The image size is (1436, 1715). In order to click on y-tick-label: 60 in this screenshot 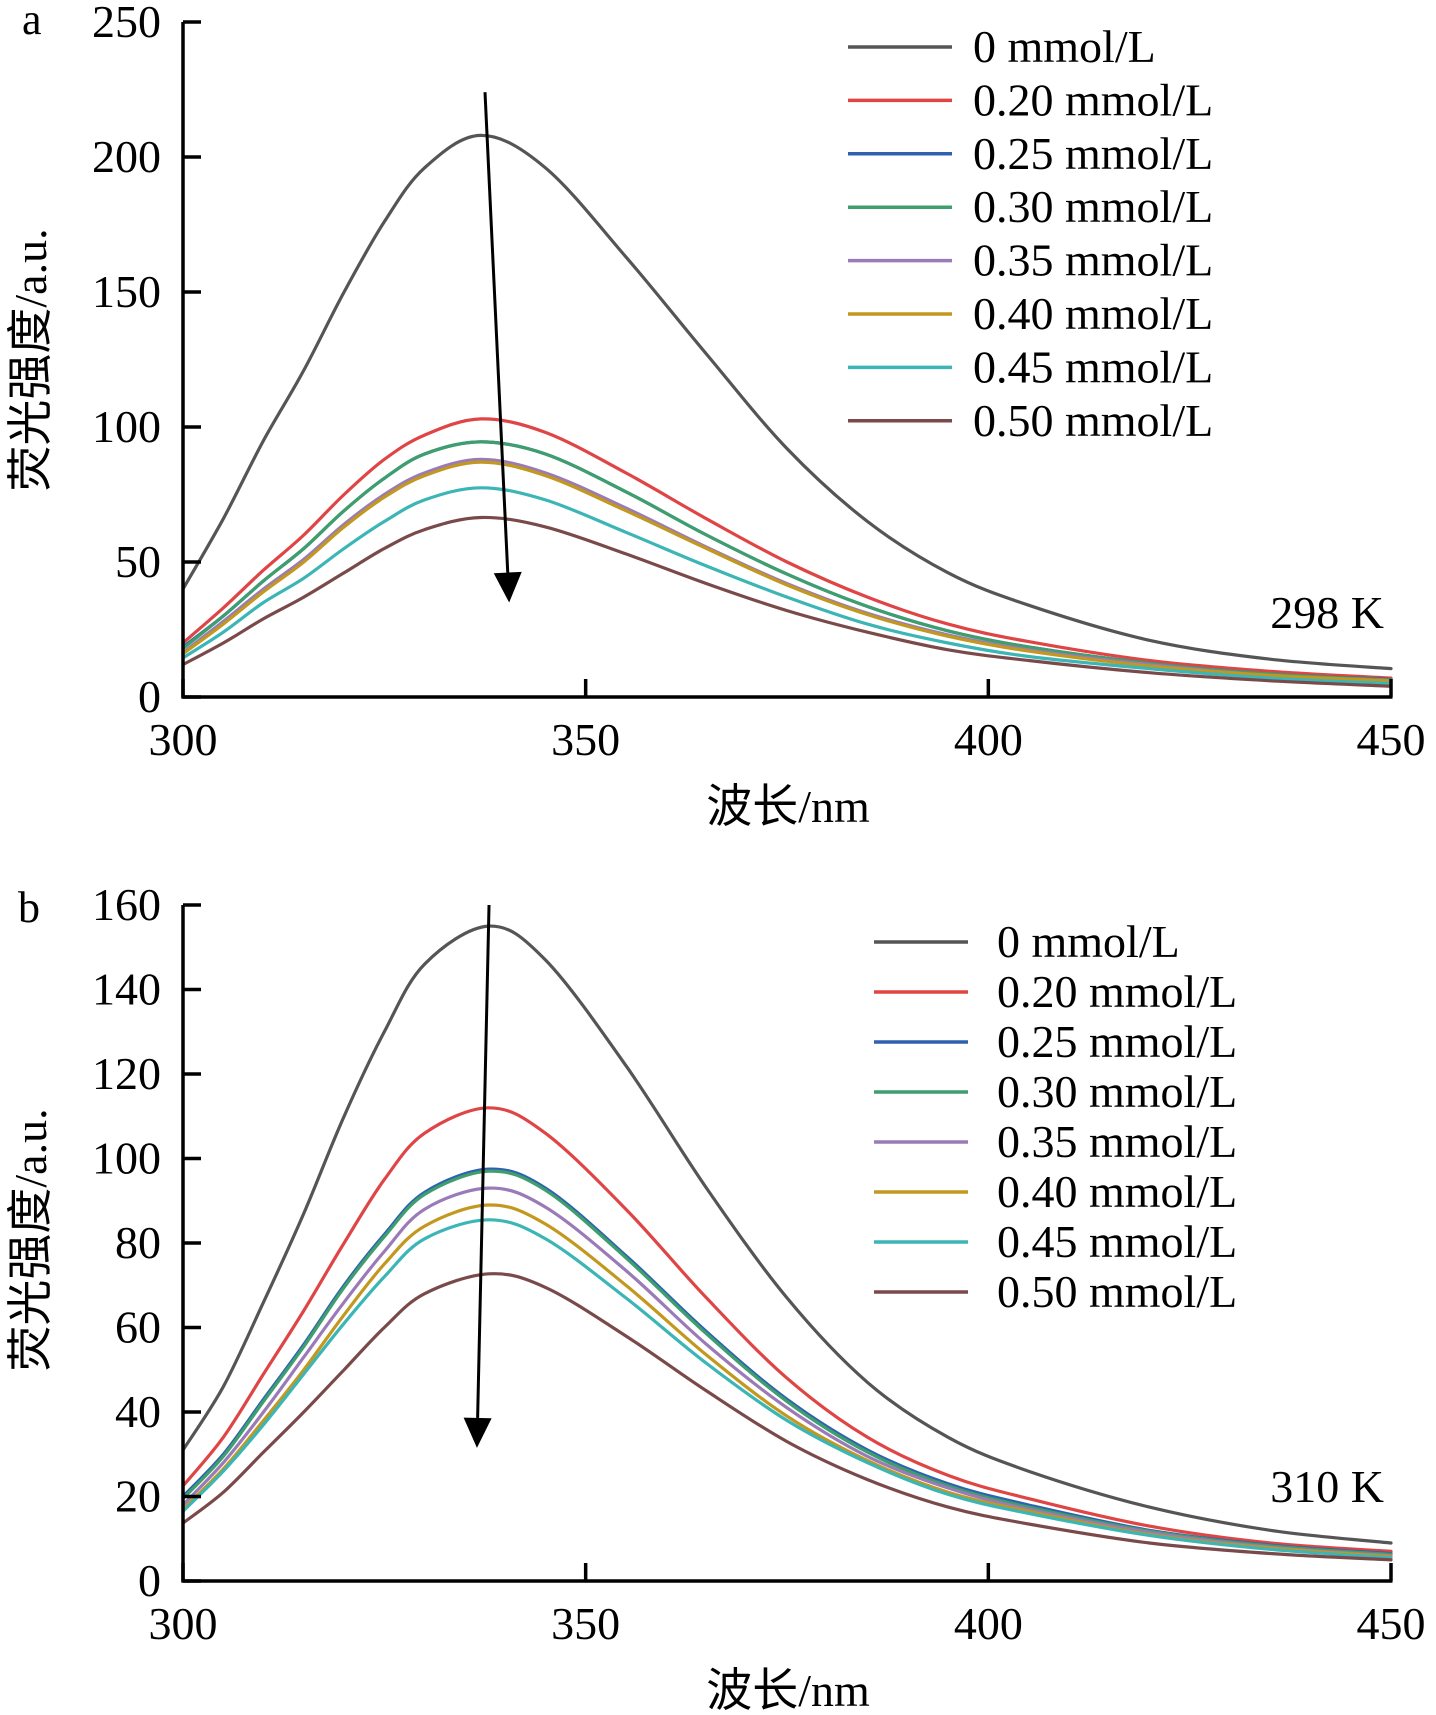, I will do `click(138, 1327)`.